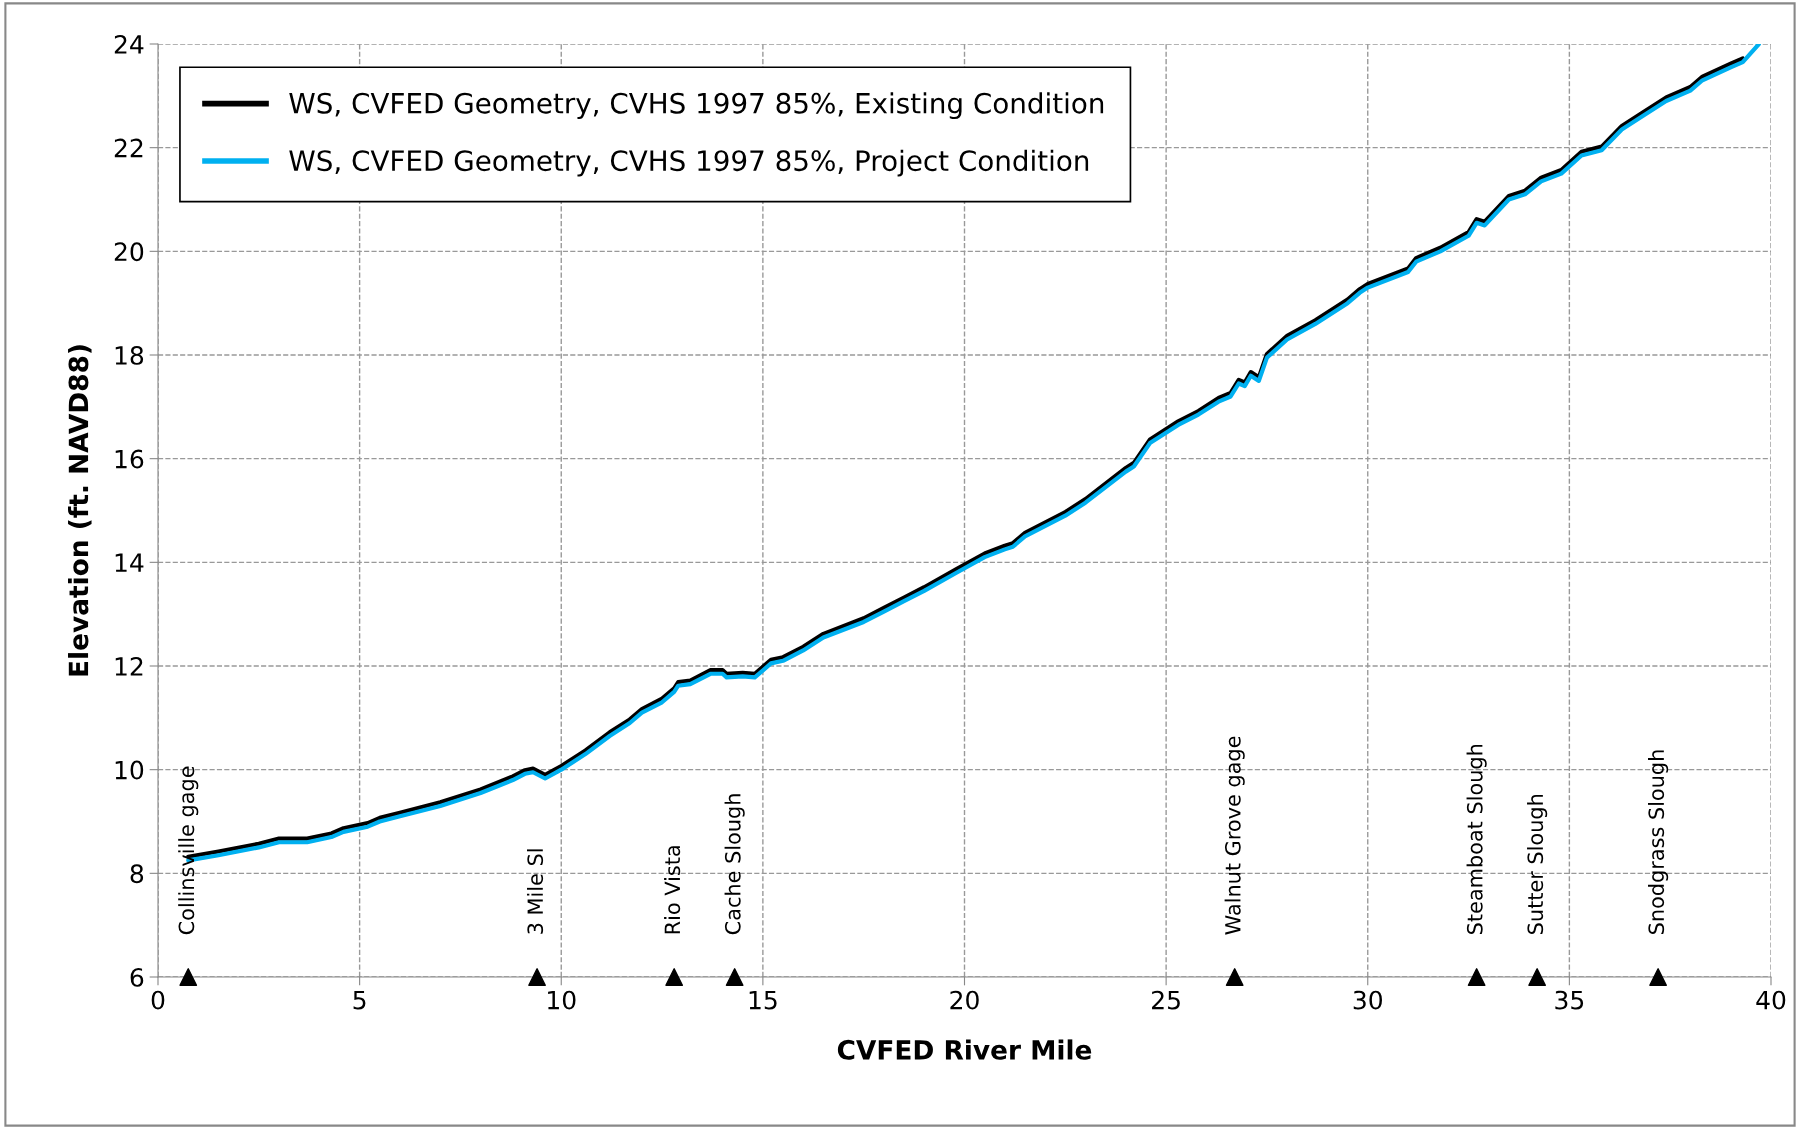  What do you see at coordinates (129, 252) in the screenshot?
I see `y-tick-label: 20` at bounding box center [129, 252].